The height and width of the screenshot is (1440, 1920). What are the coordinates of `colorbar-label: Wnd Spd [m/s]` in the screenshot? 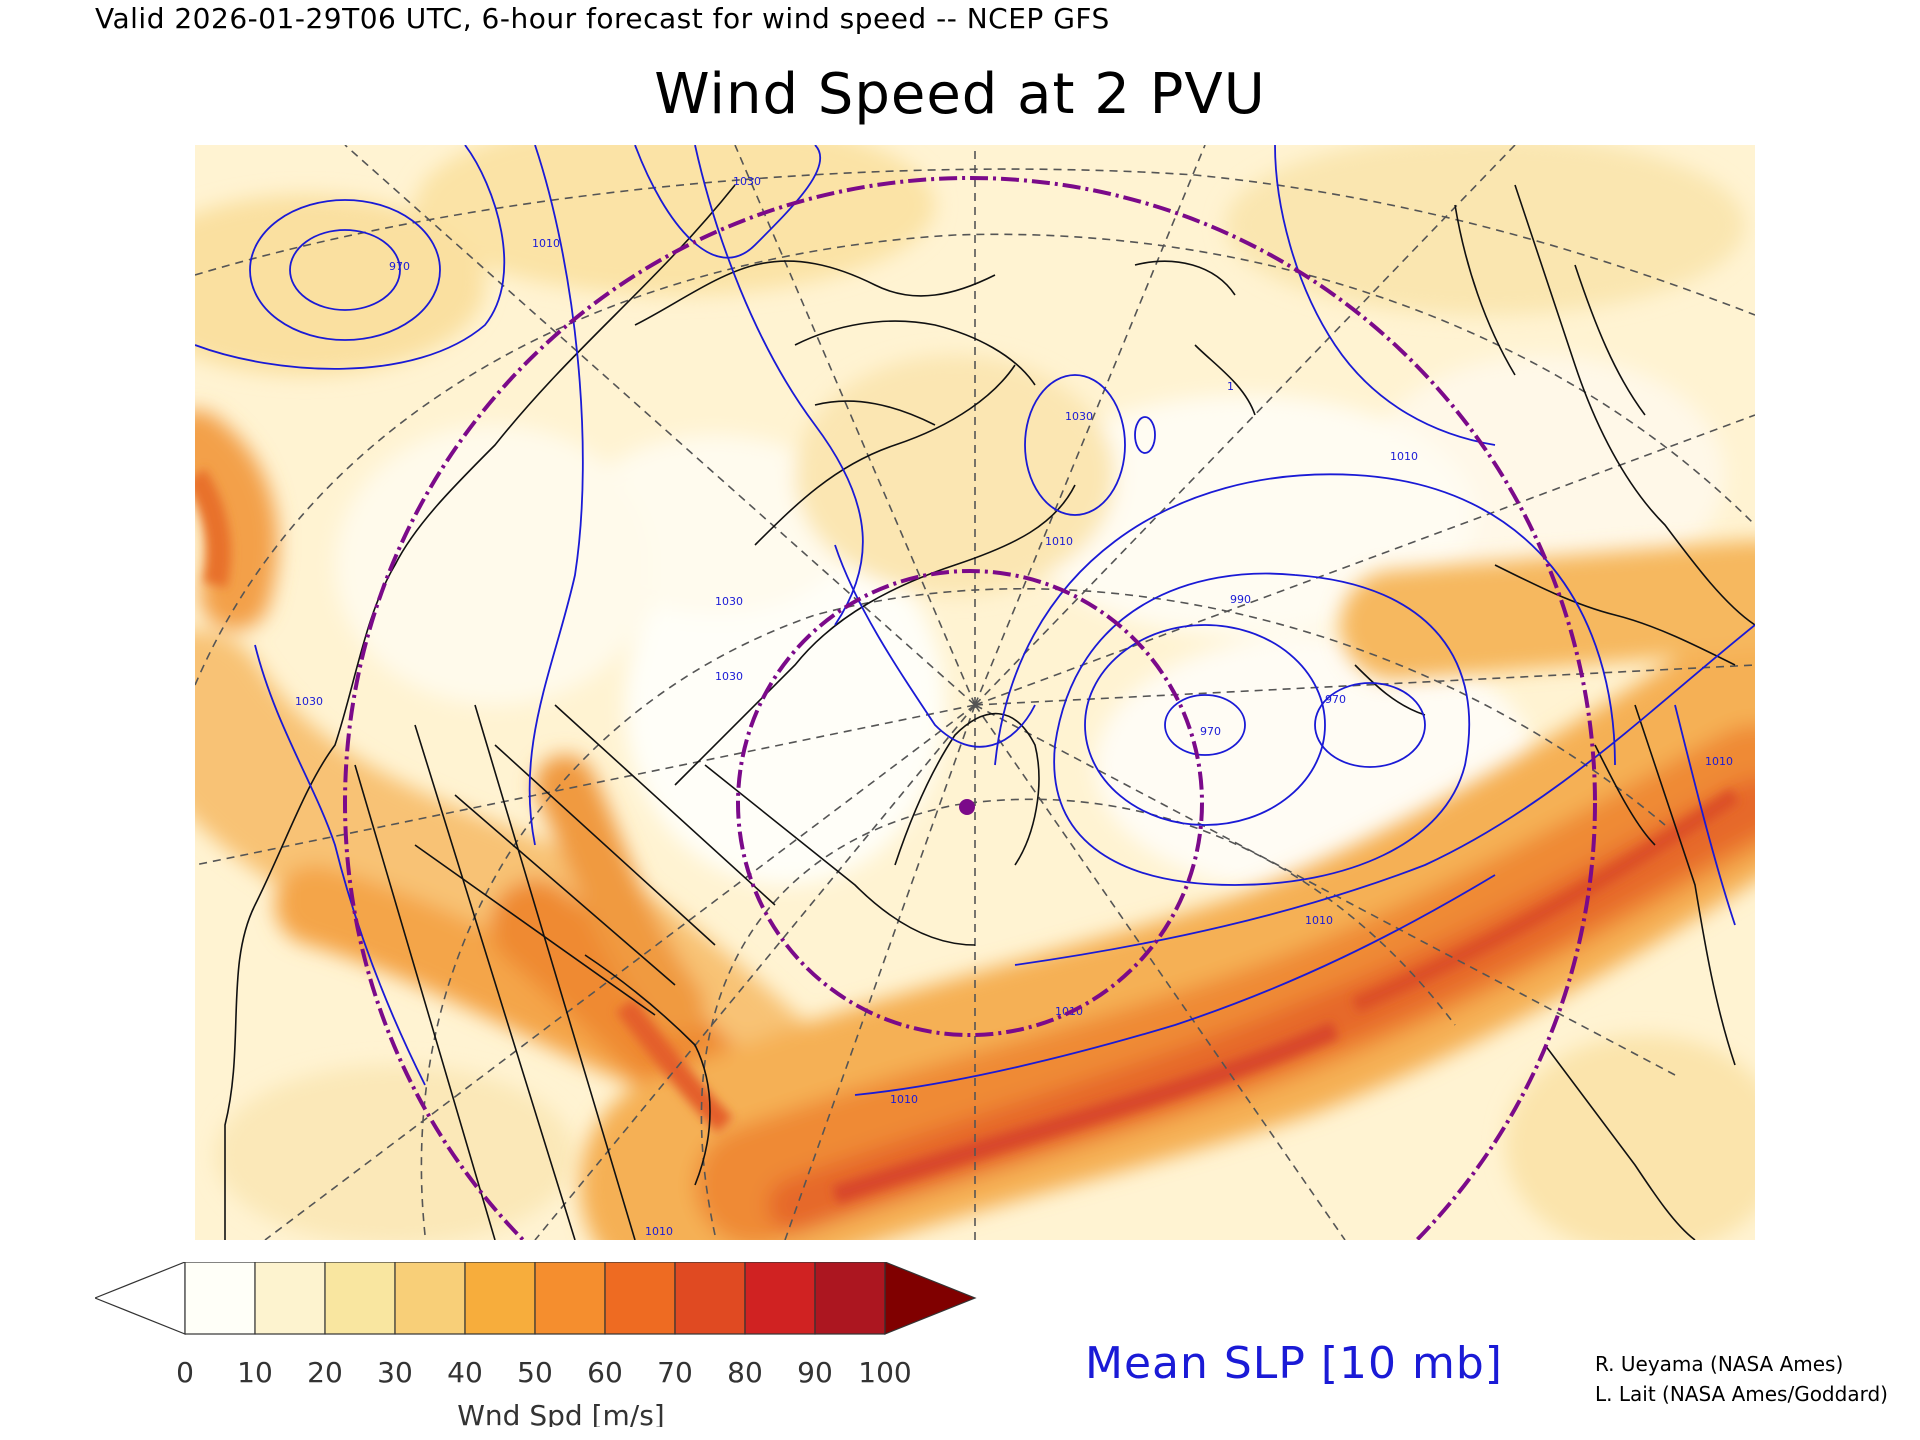 It's located at (560, 1413).